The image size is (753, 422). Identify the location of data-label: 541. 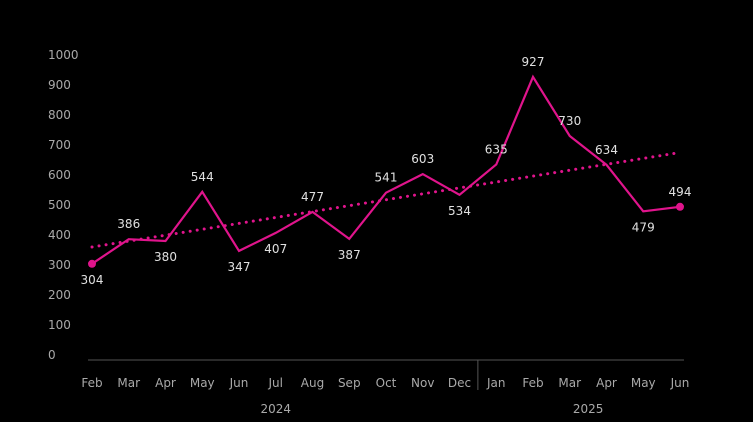
(386, 178).